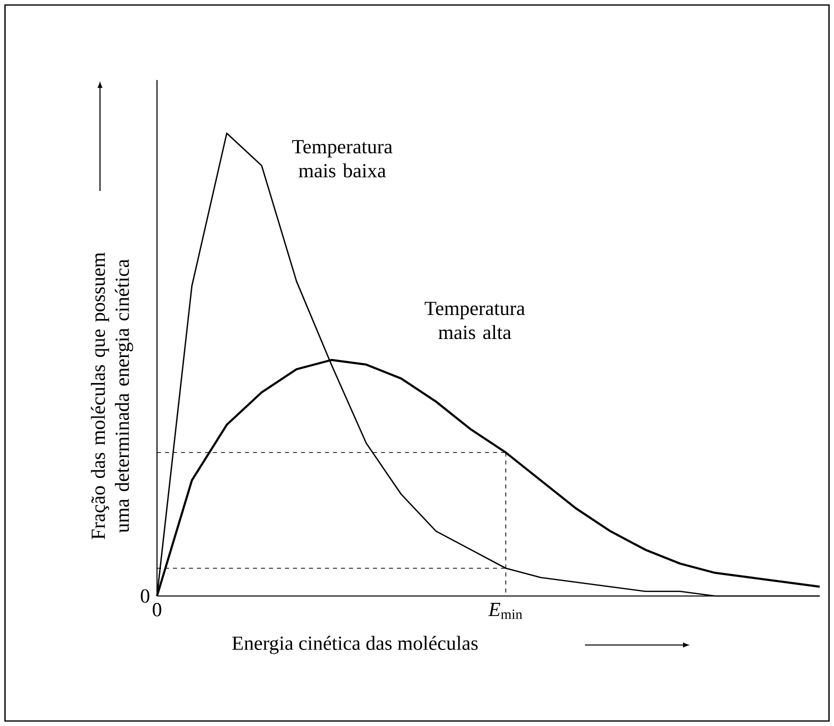 This screenshot has width=834, height=726. I want to click on x-axis-title: Energia cinética das moléculas, so click(355, 645).